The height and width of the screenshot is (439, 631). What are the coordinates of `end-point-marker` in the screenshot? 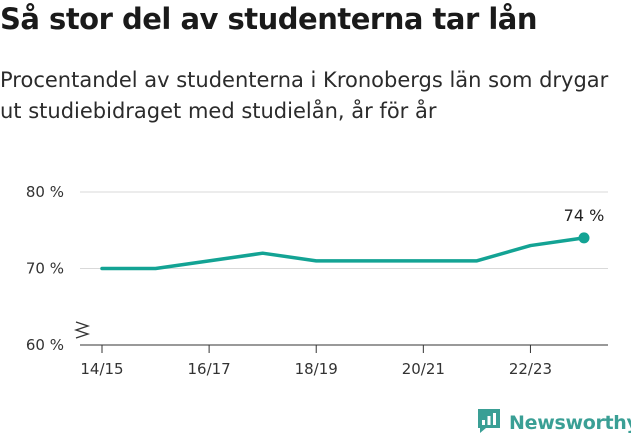 It's located at (584, 238).